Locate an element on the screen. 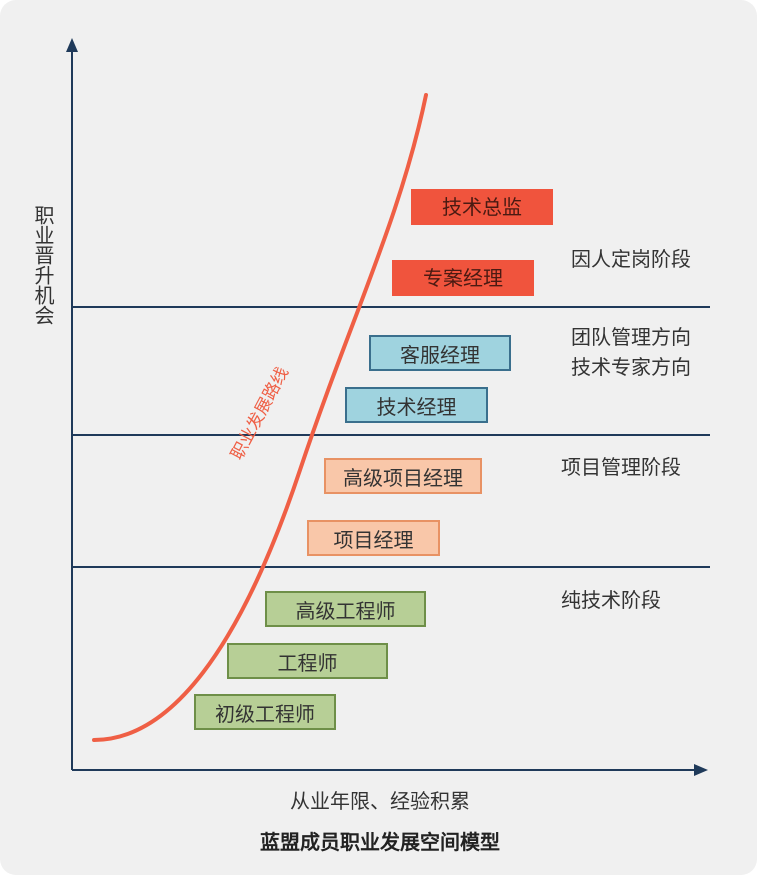  stage-line: 因人定岗阶段 is located at coordinates (631, 259).